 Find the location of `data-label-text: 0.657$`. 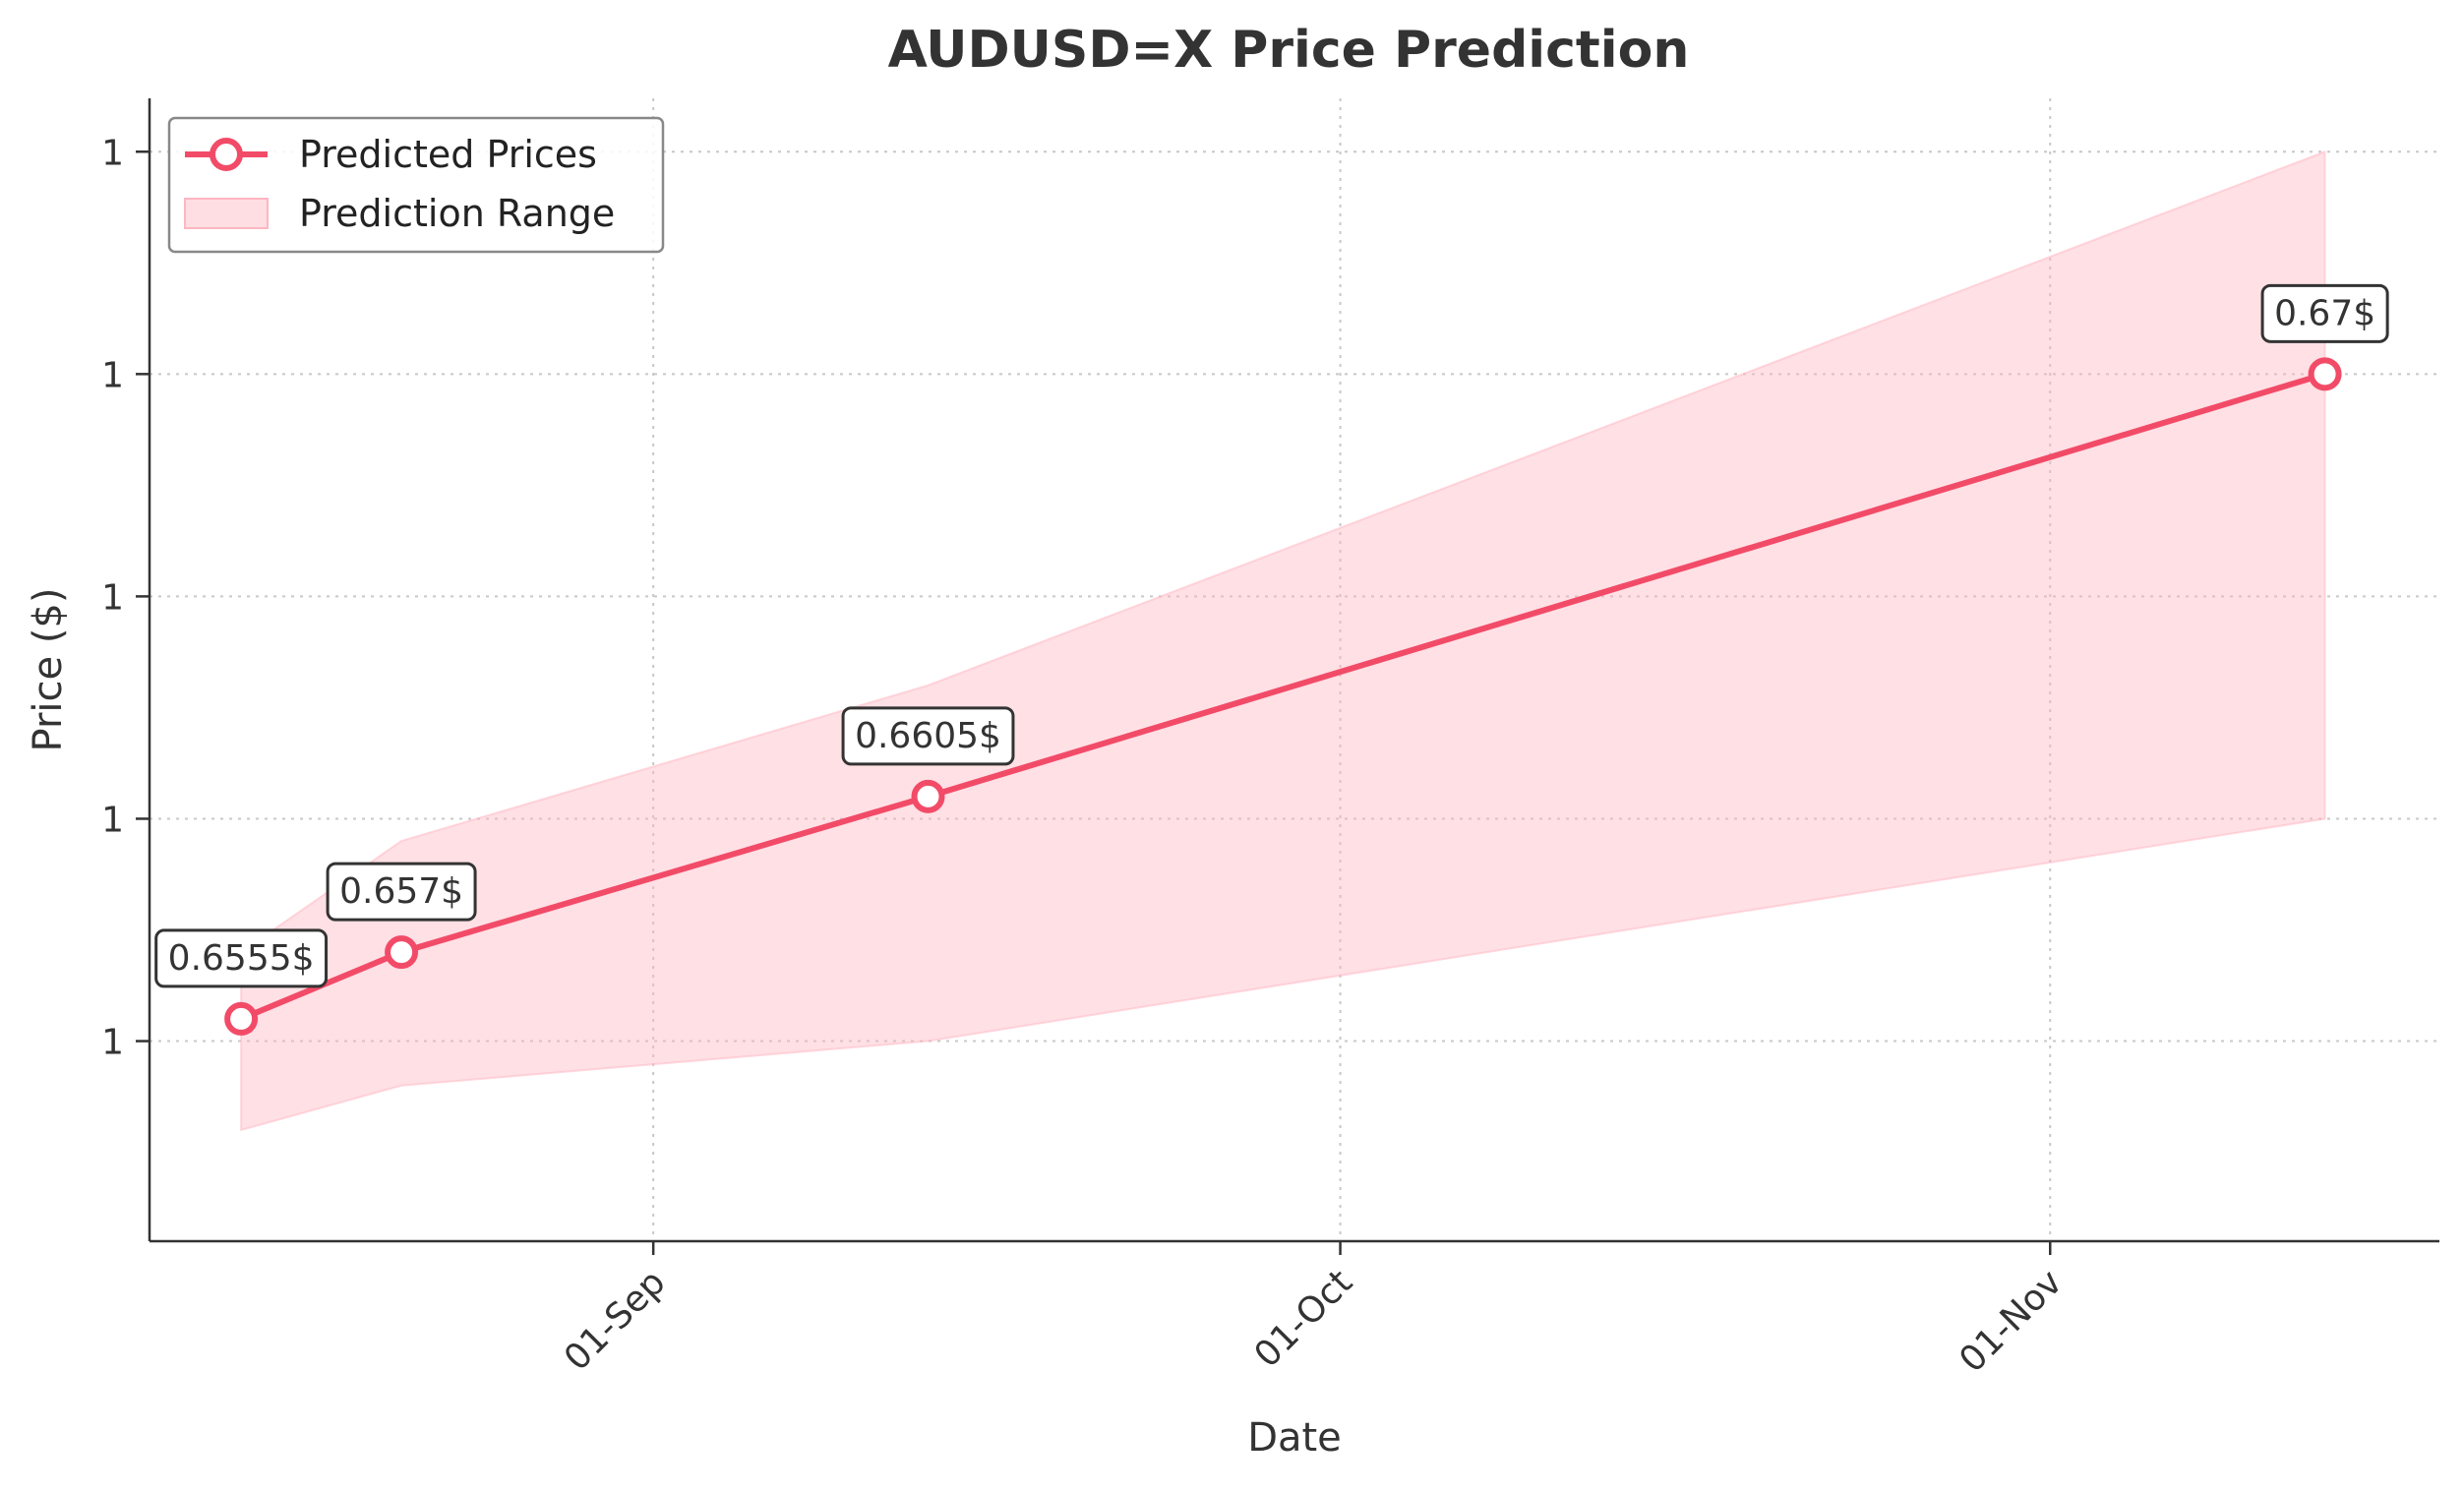

data-label-text: 0.657$ is located at coordinates (401, 891).